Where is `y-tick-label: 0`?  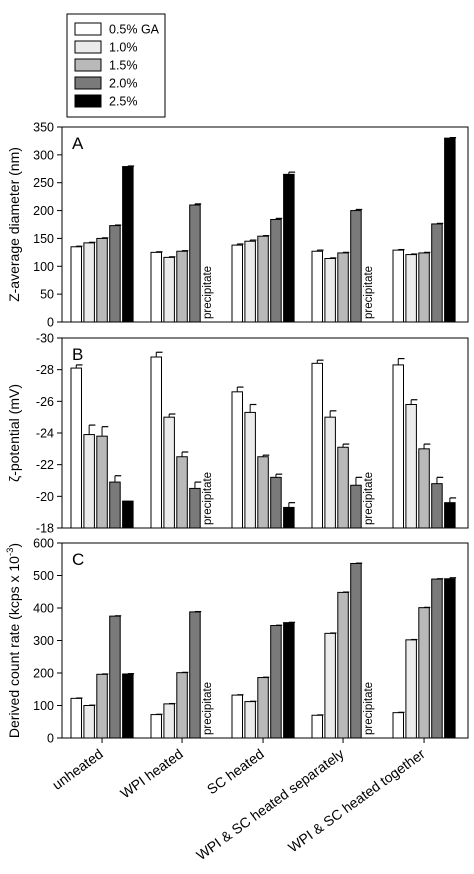 y-tick-label: 0 is located at coordinates (50, 323).